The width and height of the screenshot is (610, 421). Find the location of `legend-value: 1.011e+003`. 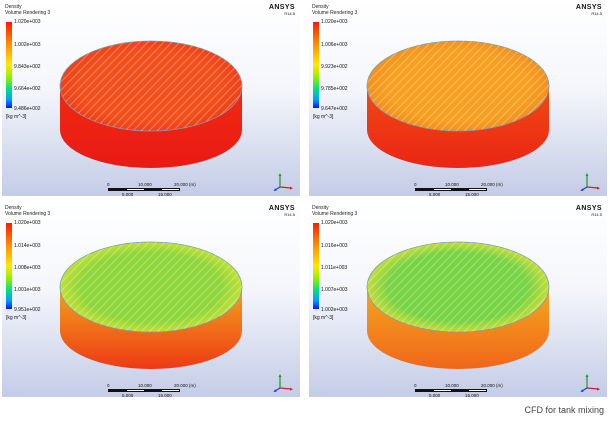

legend-value: 1.011e+003 is located at coordinates (334, 268).